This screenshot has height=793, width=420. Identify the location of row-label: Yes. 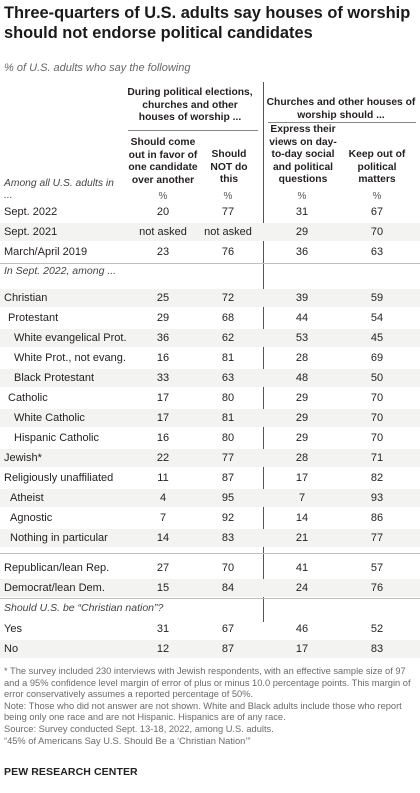
(13, 629).